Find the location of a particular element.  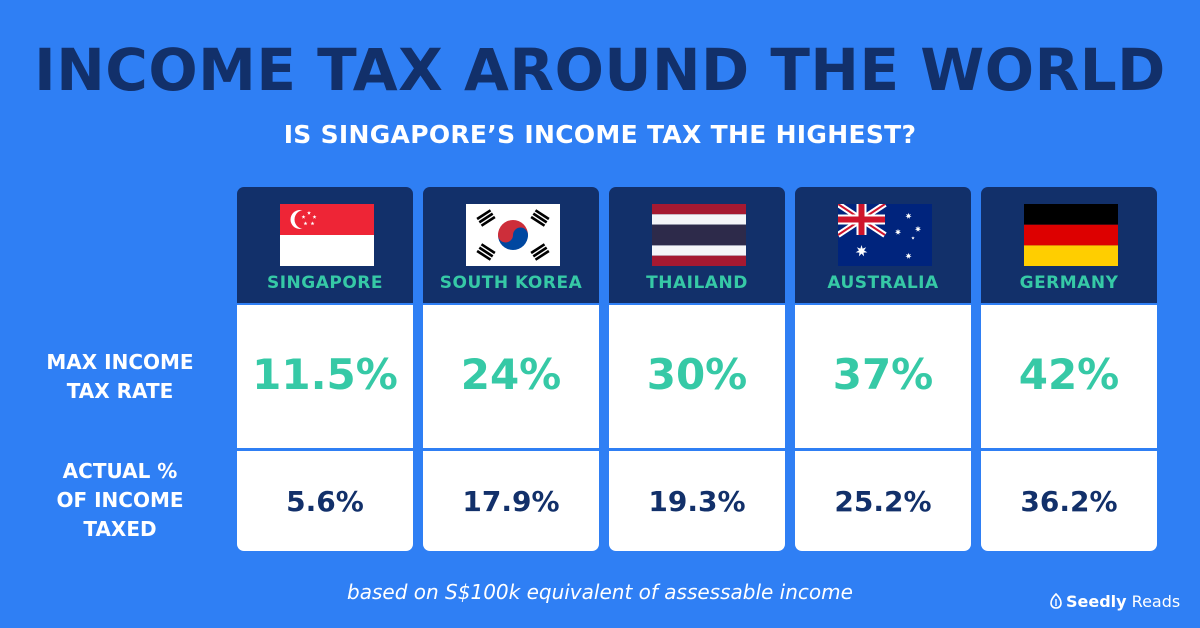

brand-suffix: Reads is located at coordinates (1153, 601).